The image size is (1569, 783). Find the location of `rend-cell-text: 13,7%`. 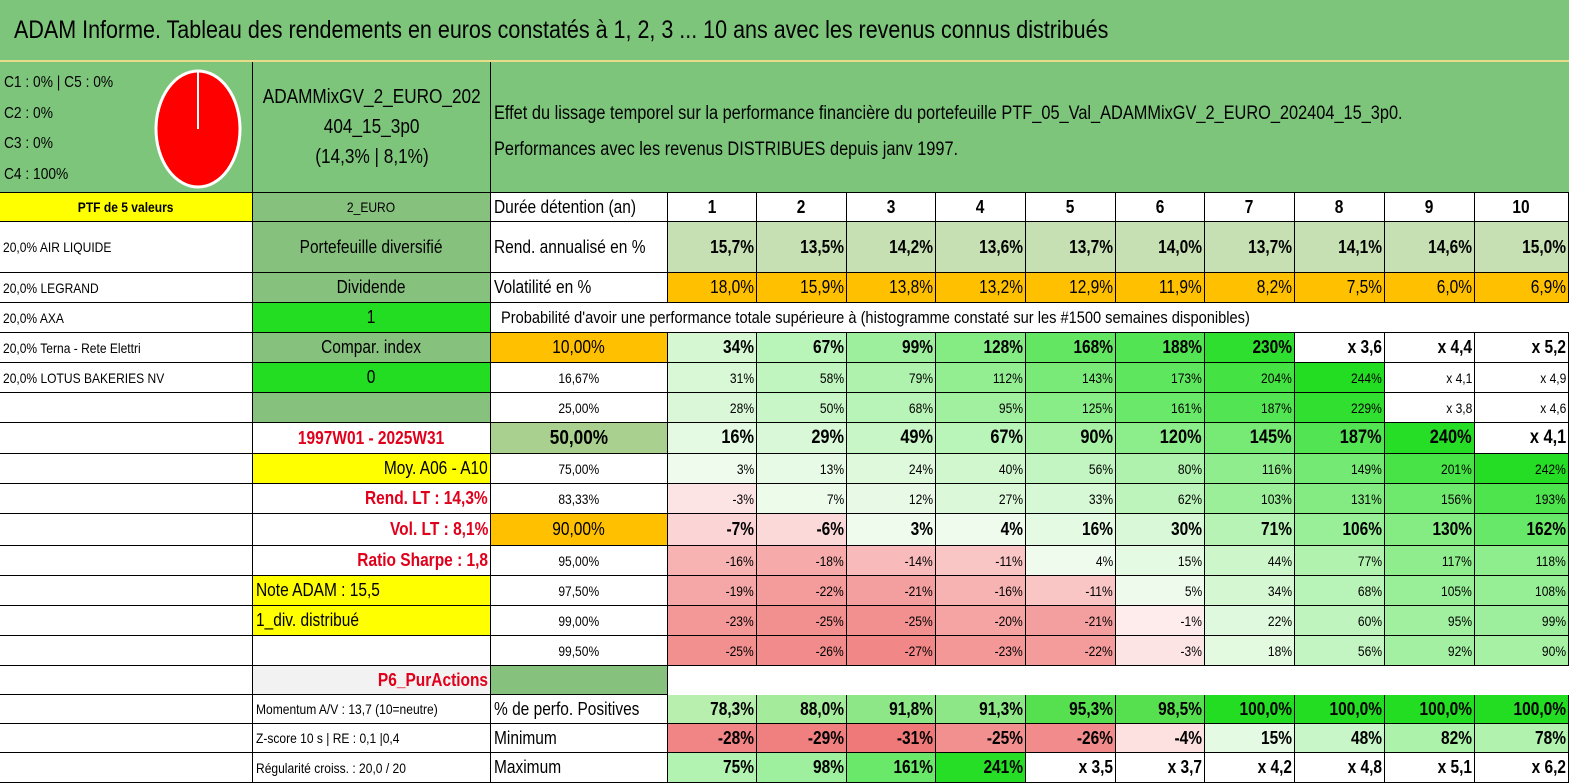

rend-cell-text: 13,7% is located at coordinates (1091, 246).